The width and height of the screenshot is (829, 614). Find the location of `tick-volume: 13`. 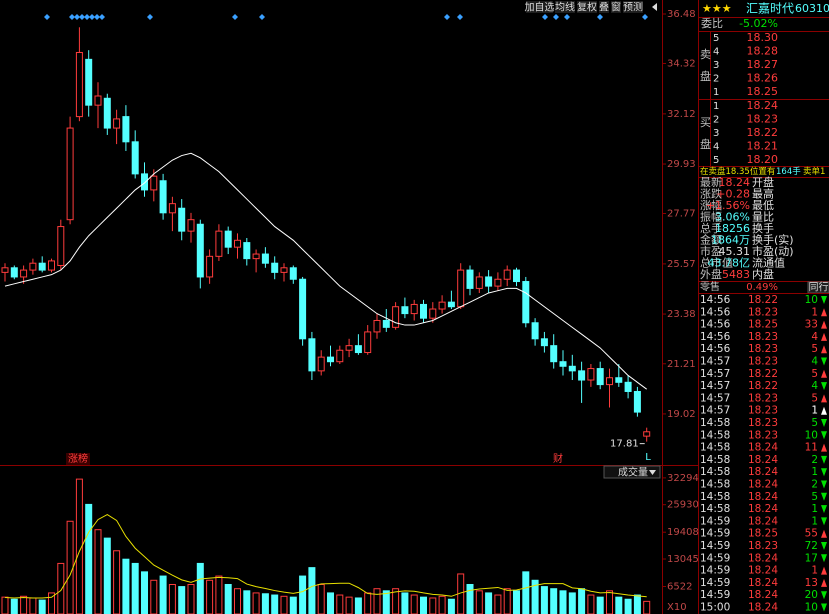

tick-volume: 13 is located at coordinates (811, 583).